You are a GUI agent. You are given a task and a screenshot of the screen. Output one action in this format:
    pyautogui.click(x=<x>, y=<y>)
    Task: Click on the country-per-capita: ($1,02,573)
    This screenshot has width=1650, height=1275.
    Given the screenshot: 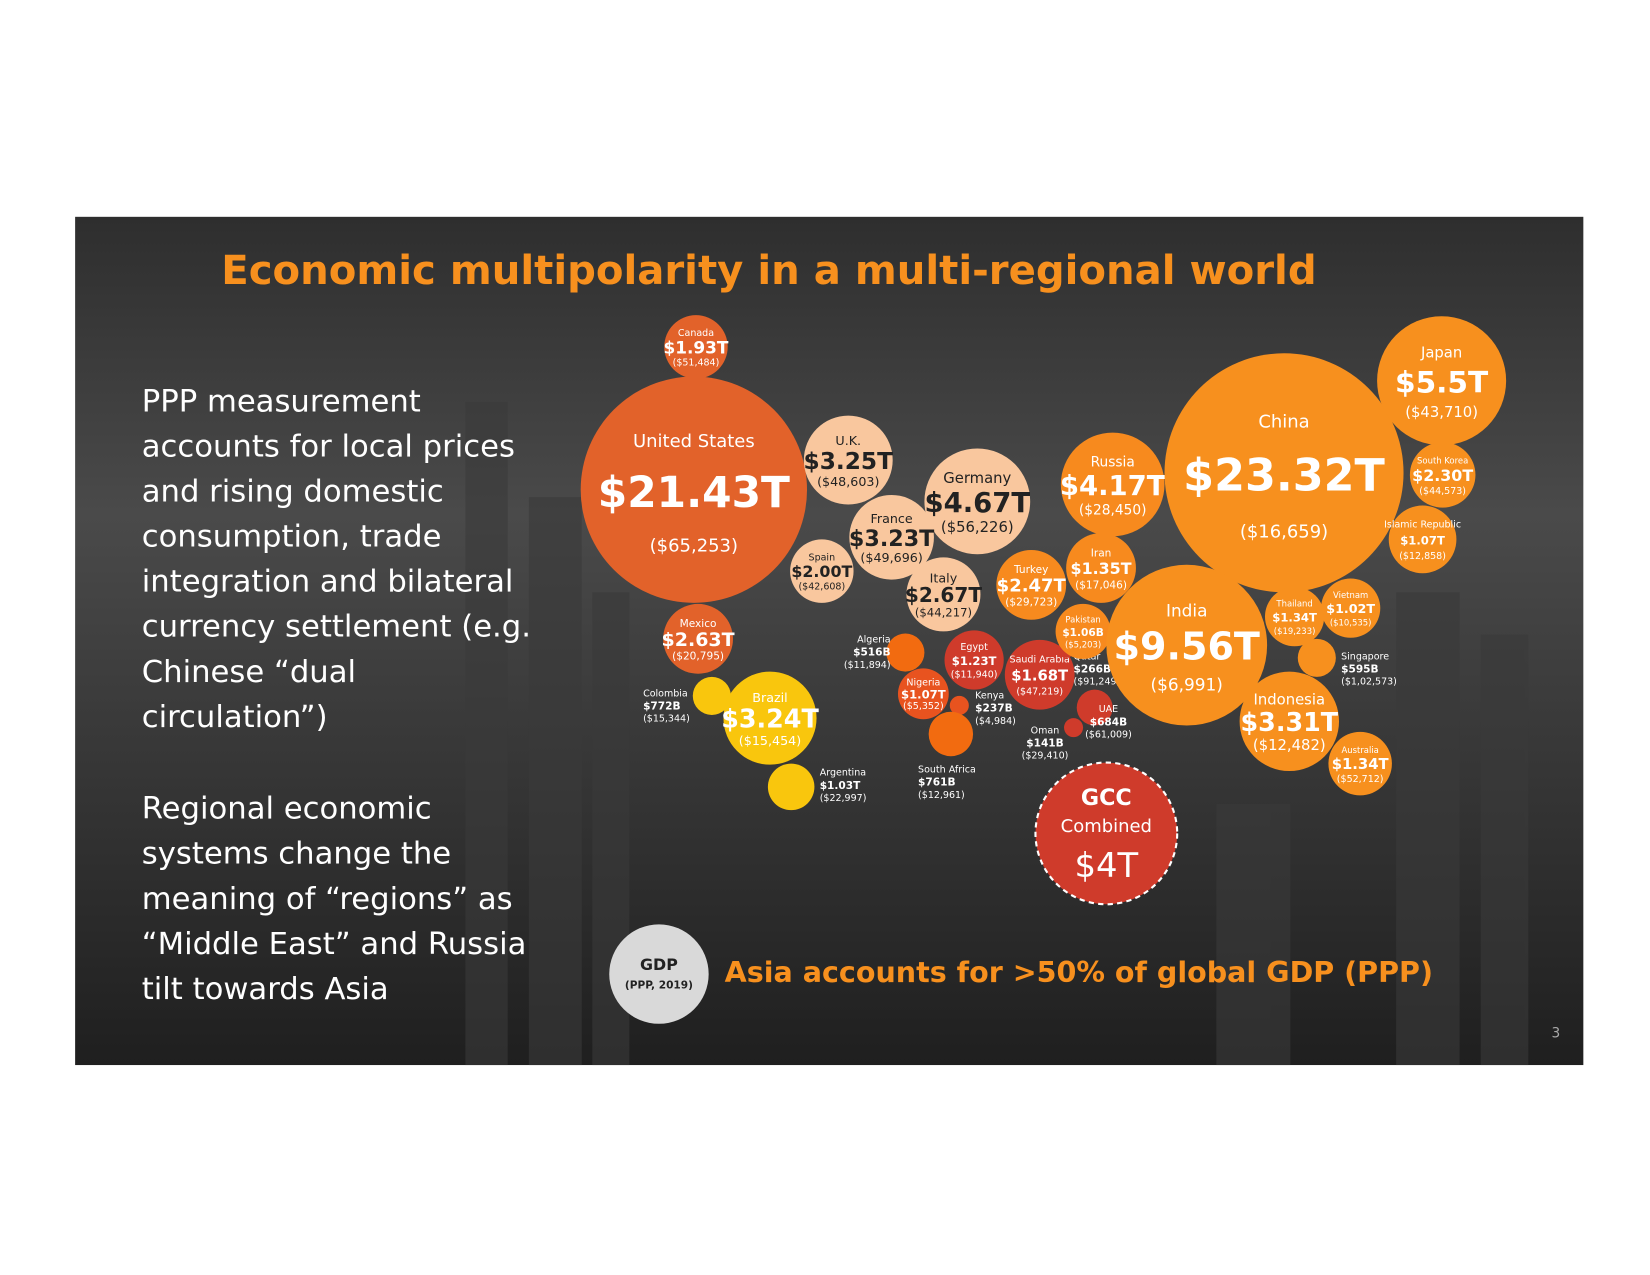 What is the action you would take?
    pyautogui.click(x=1369, y=682)
    